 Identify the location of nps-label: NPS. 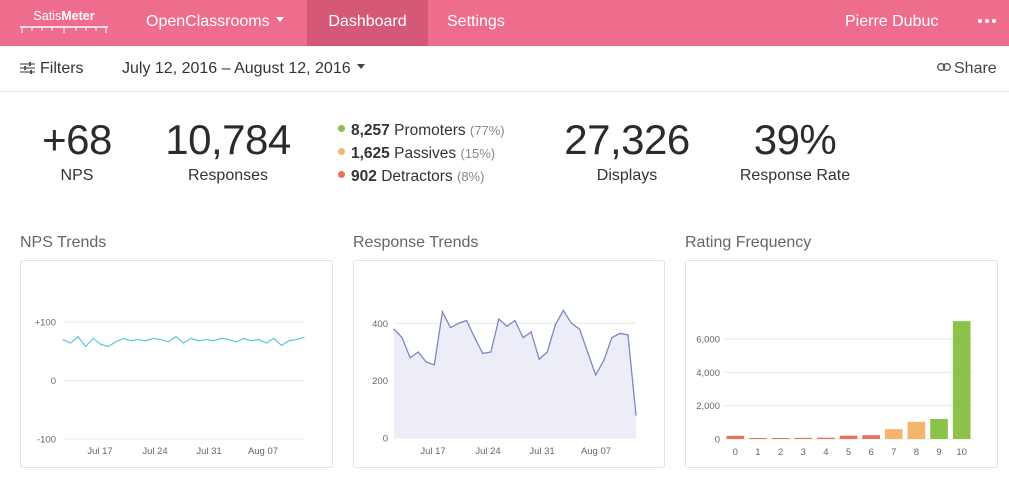
(77, 175).